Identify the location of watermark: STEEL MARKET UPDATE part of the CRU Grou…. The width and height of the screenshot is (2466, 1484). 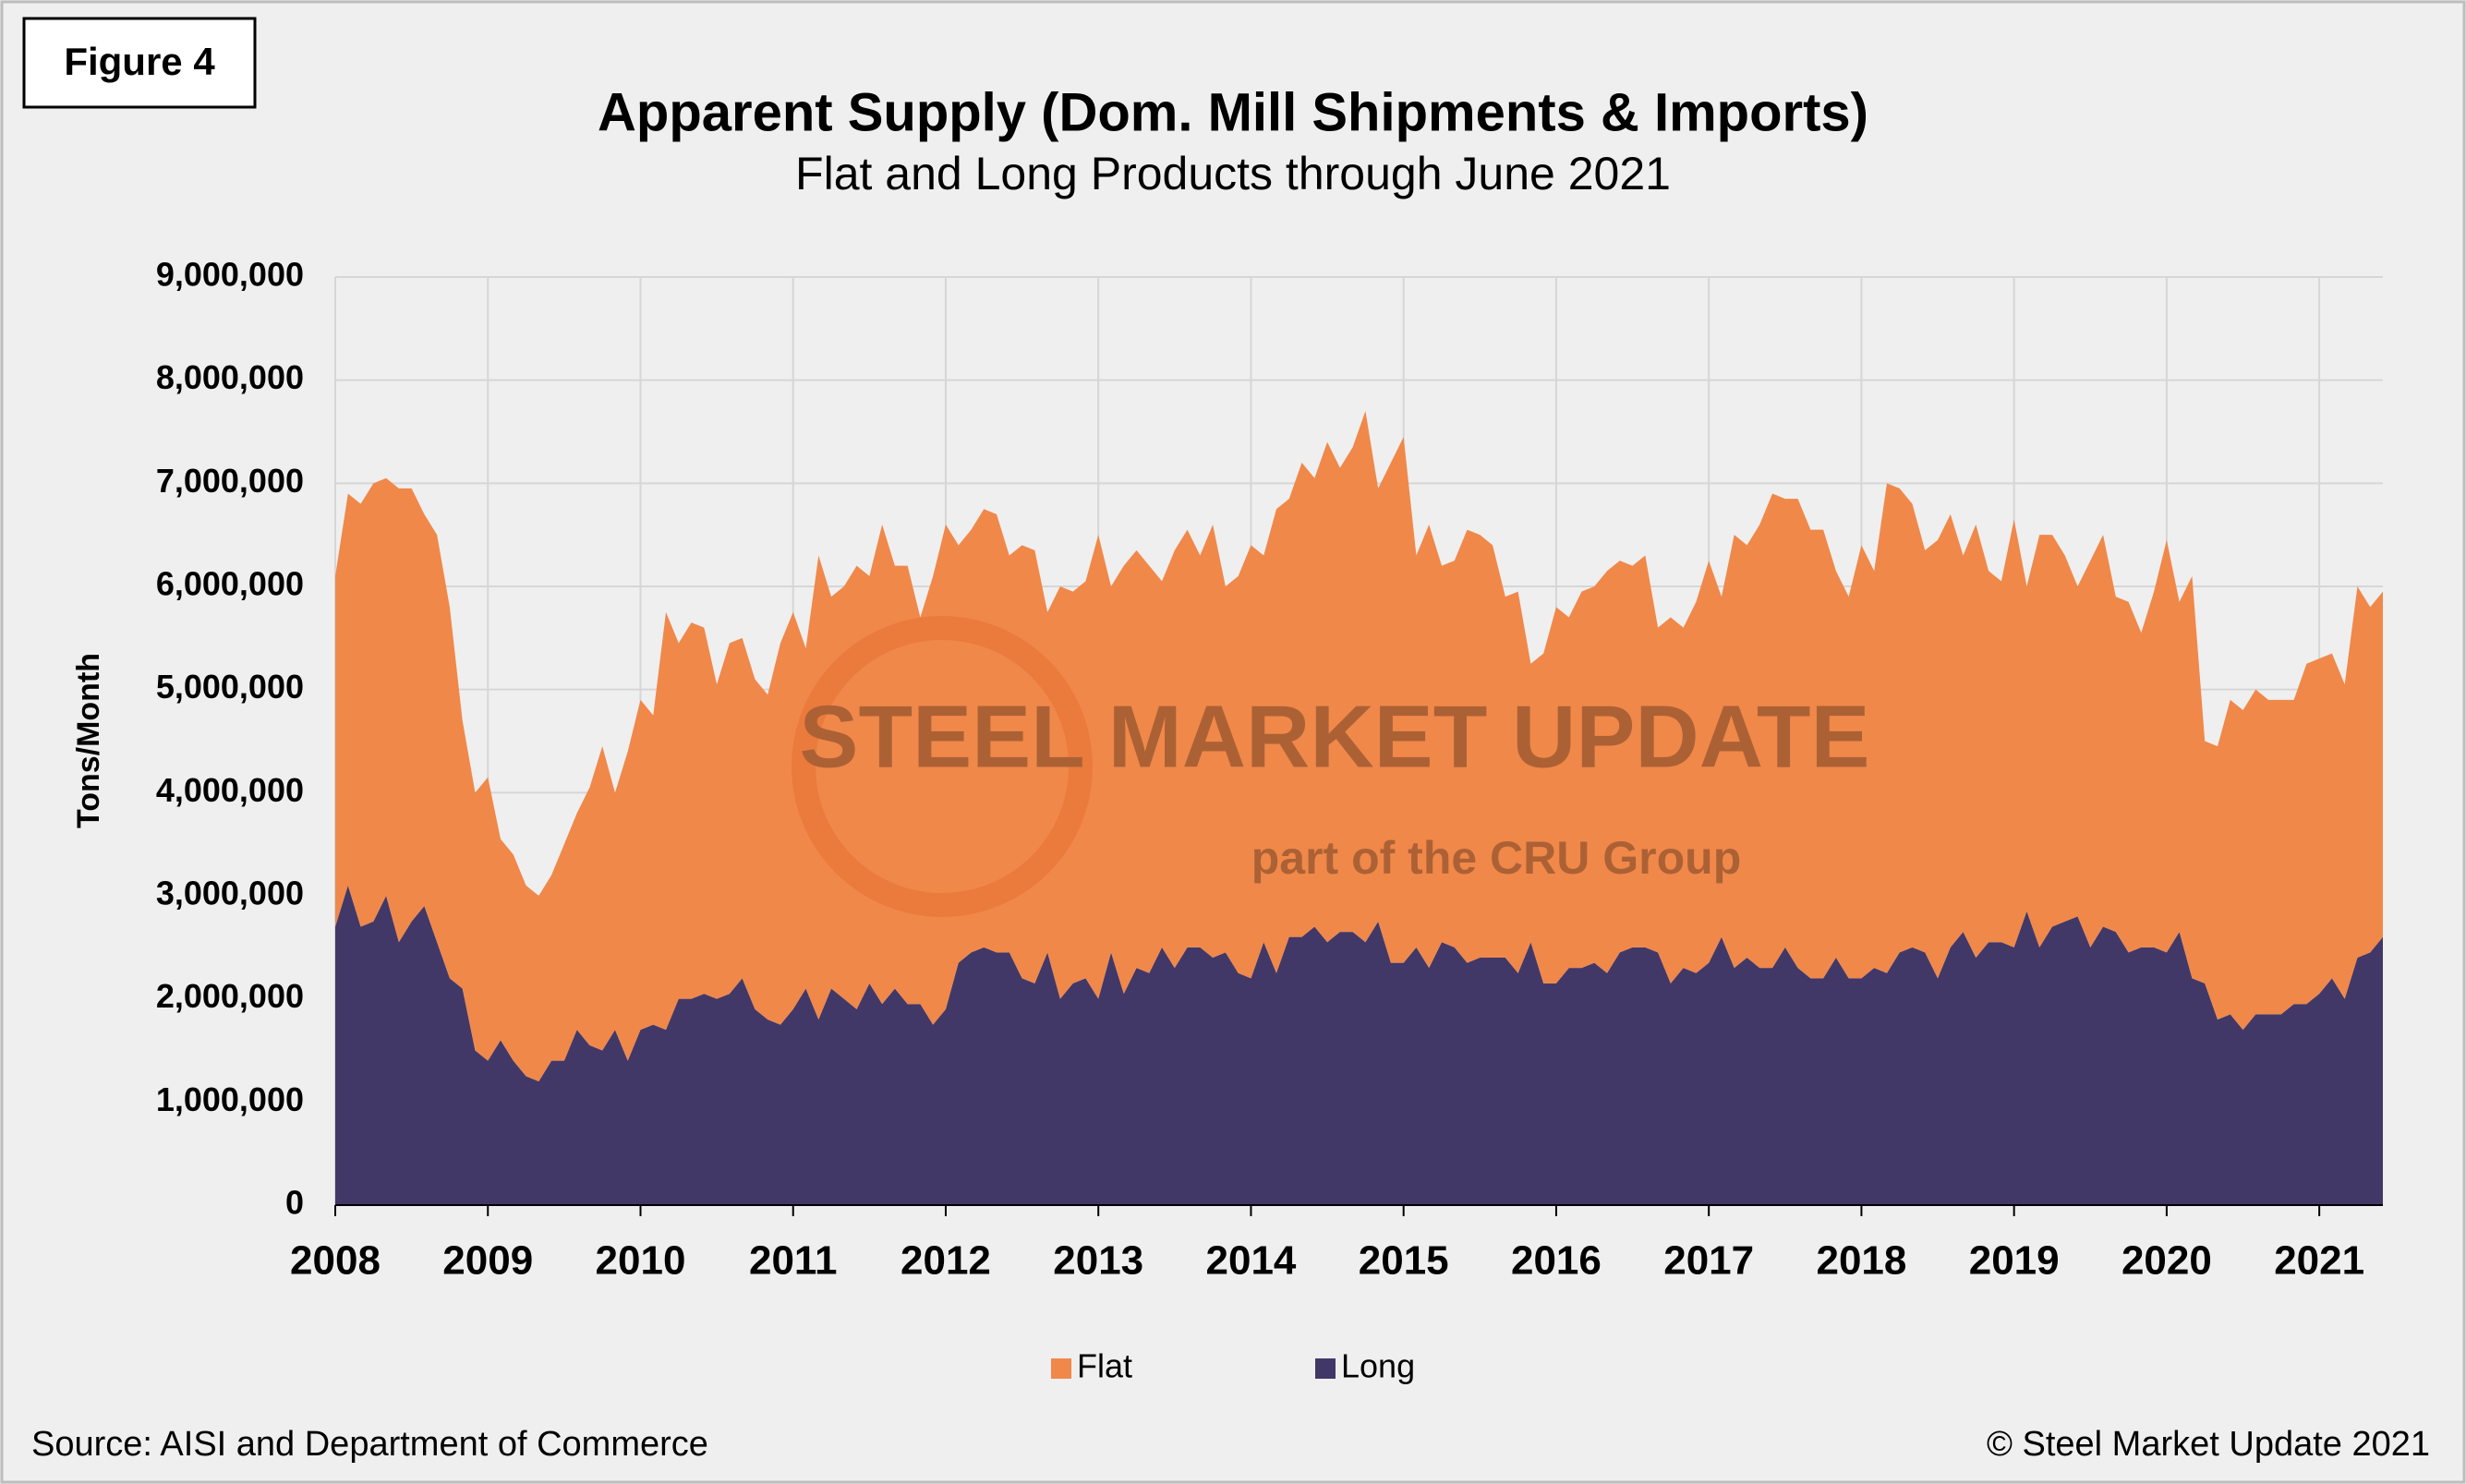
(1331, 766).